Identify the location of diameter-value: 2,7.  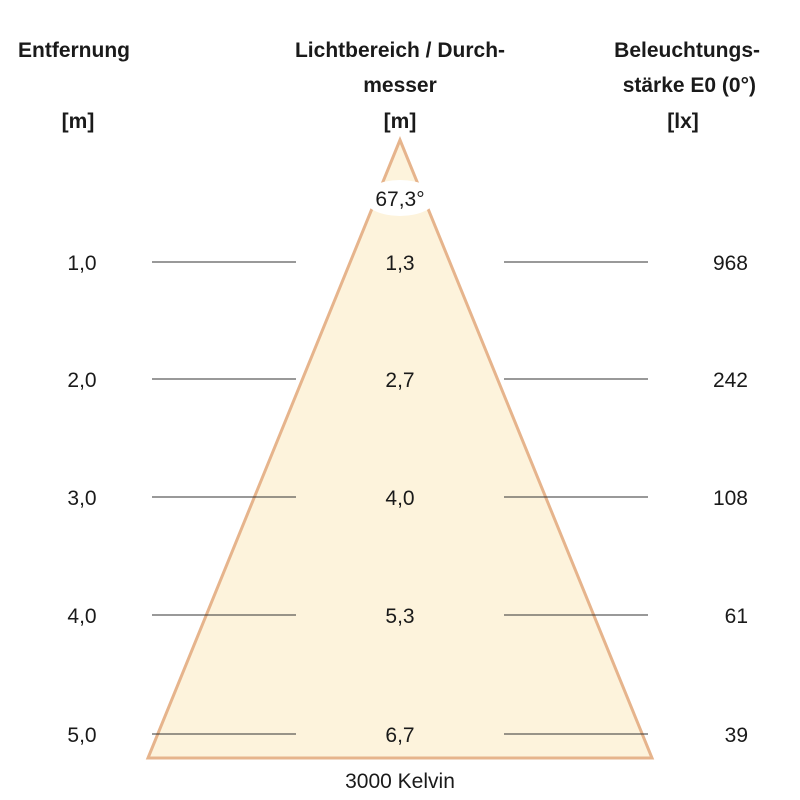
(399, 380).